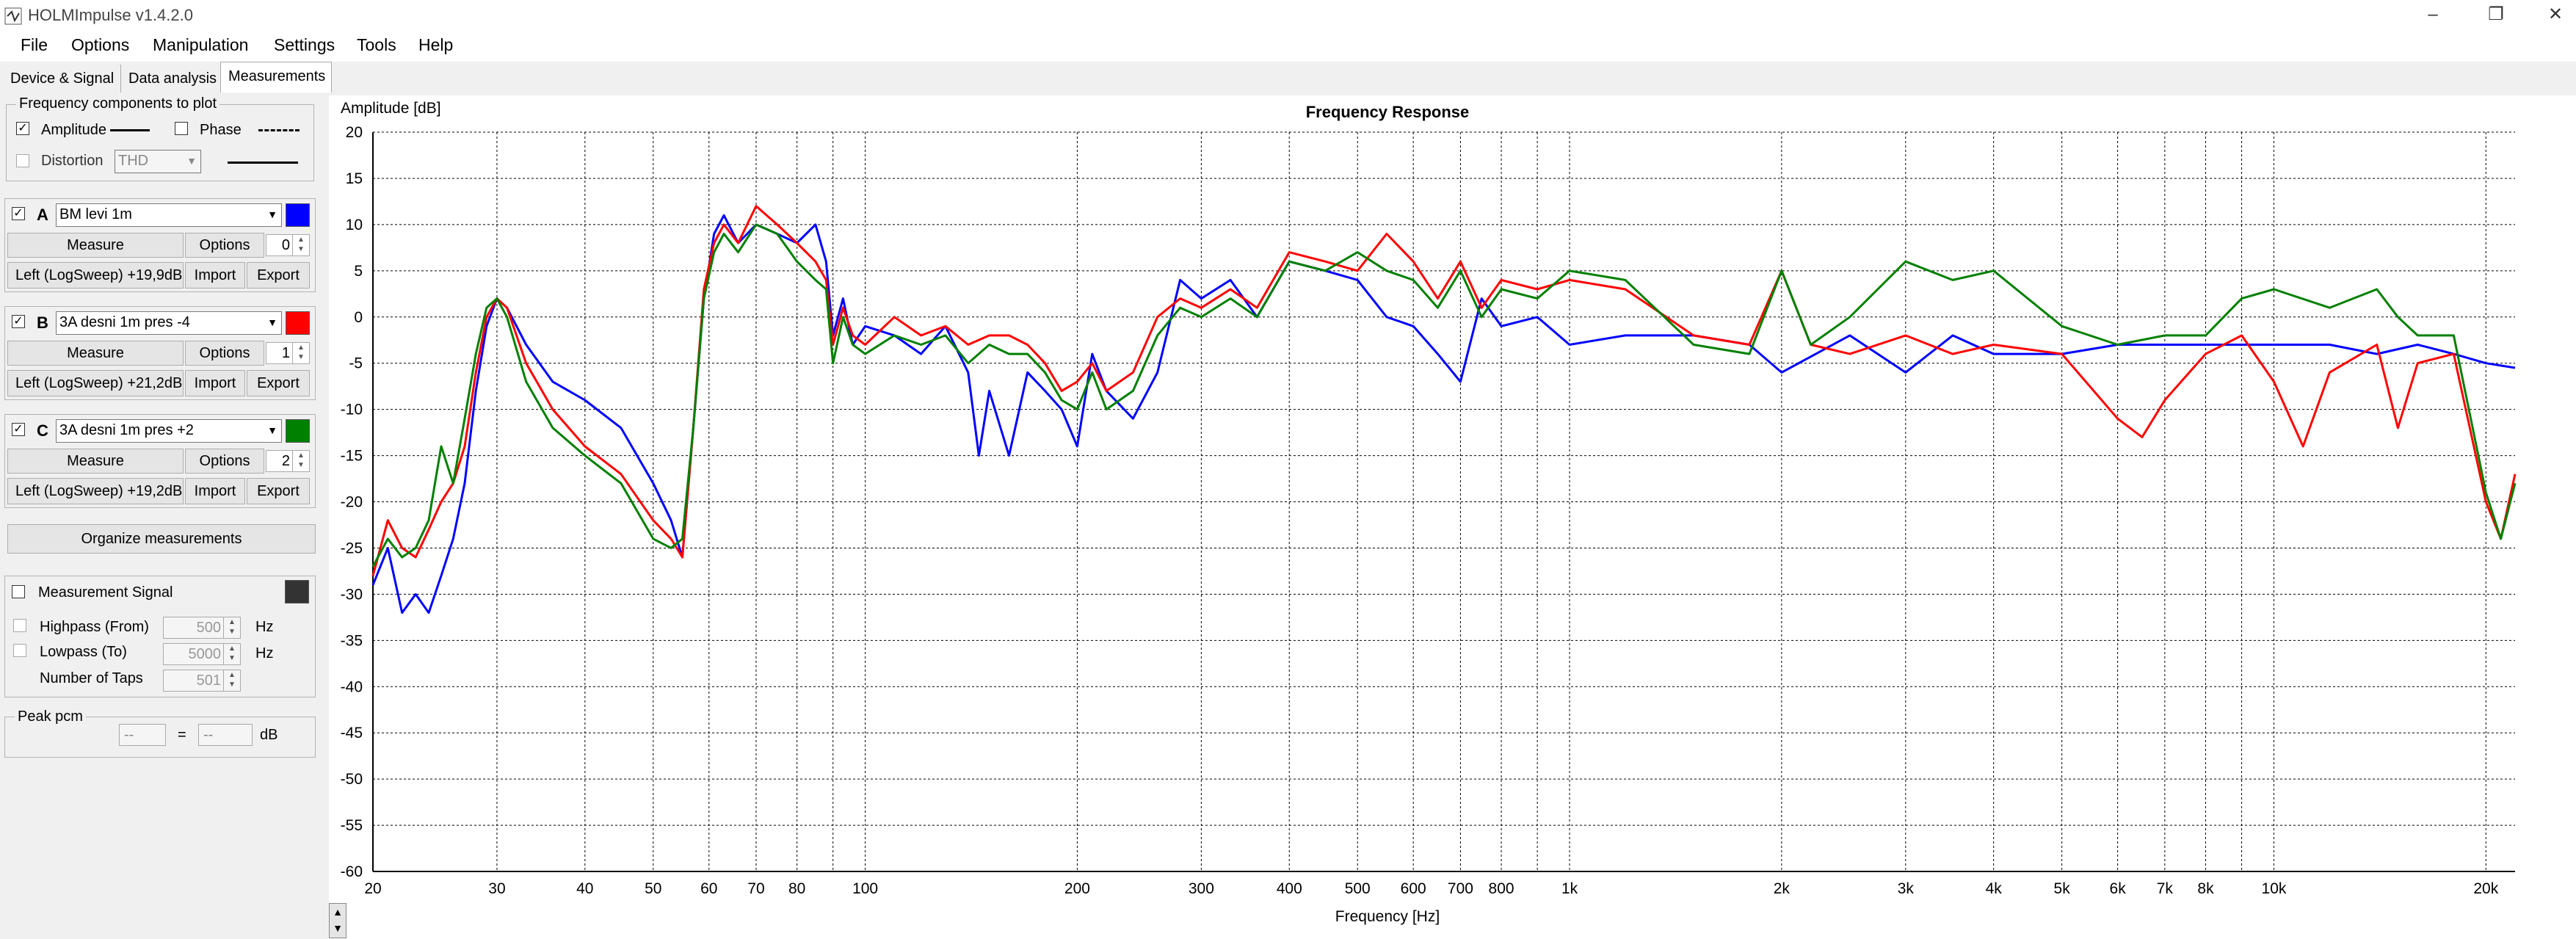 The image size is (2576, 939). What do you see at coordinates (125, 322) in the screenshot?
I see `measurement-b-name: 3A desni 1m pres -4` at bounding box center [125, 322].